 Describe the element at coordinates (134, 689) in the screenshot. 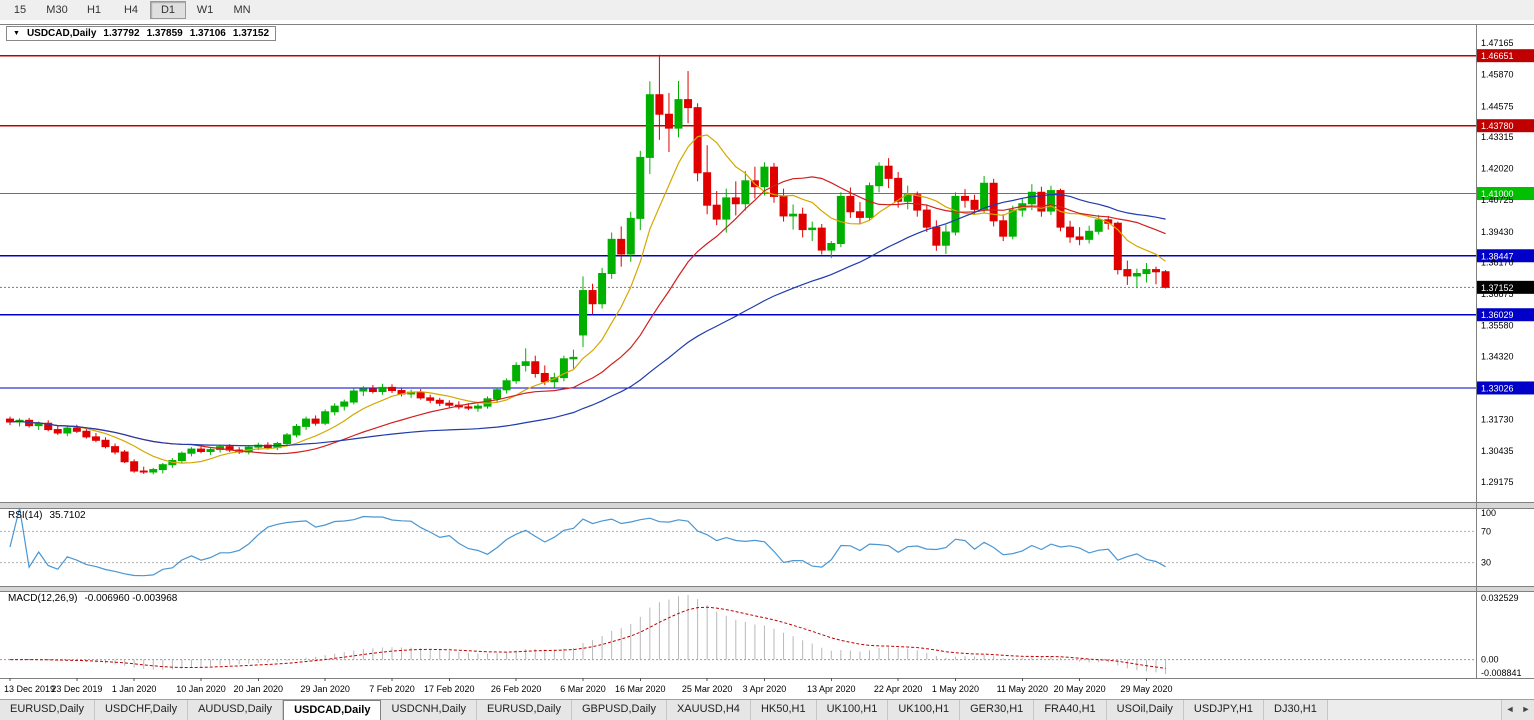

I see `svg-text: 1 Jan 2020` at that location.